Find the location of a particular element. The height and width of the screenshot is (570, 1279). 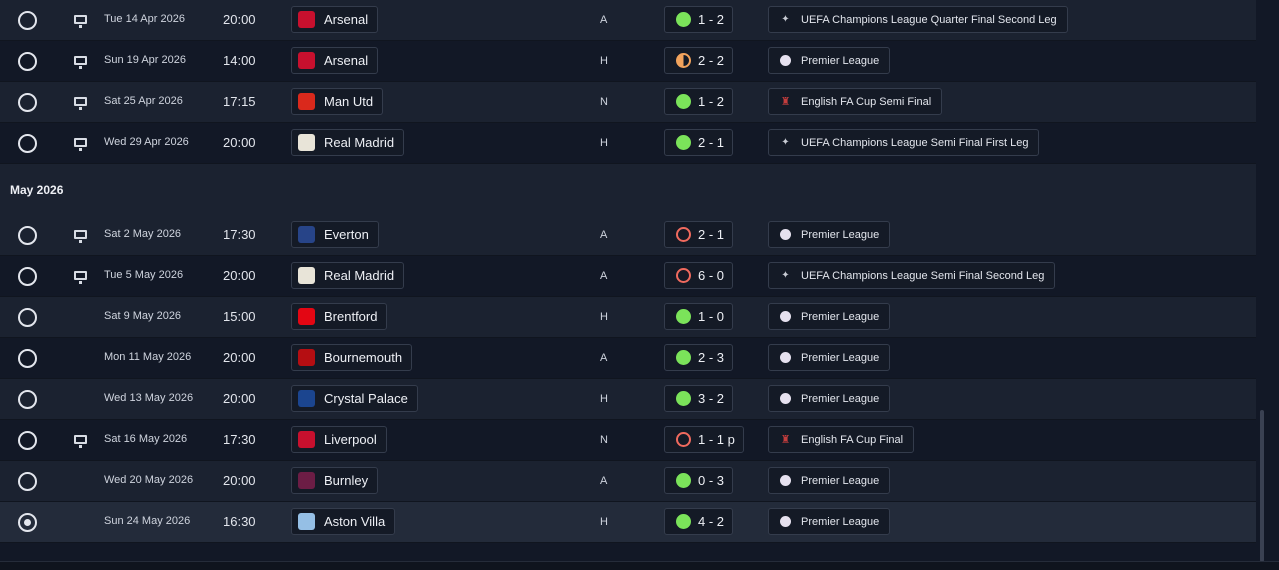

opponent-chip: Man Utd is located at coordinates (337, 101).